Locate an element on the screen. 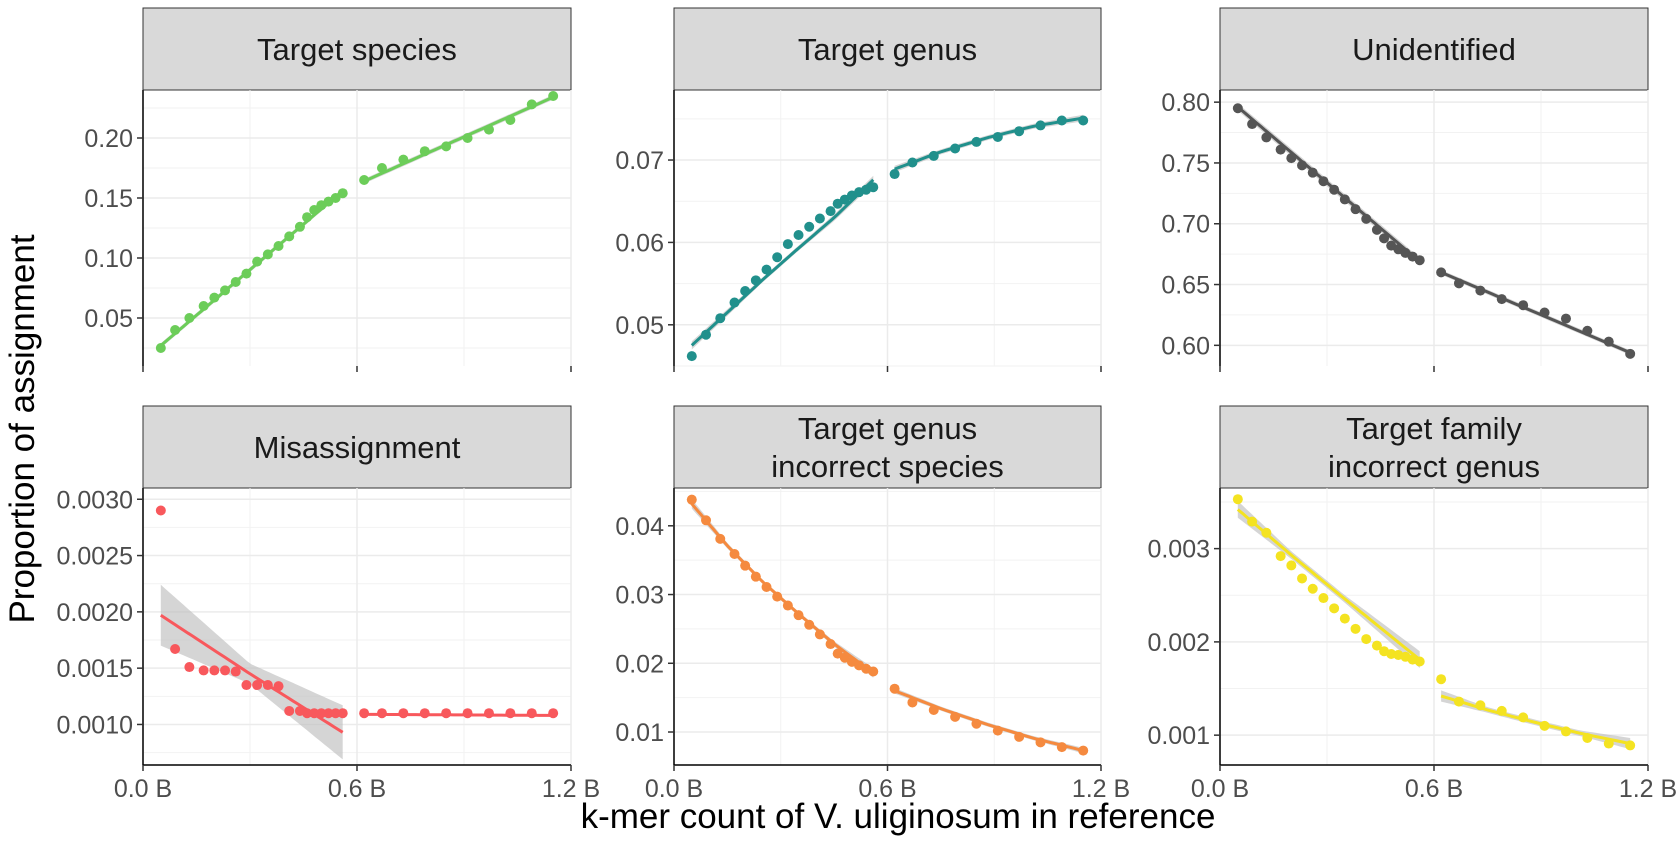 The height and width of the screenshot is (842, 1676). facet-title: Target genus is located at coordinates (887, 428).